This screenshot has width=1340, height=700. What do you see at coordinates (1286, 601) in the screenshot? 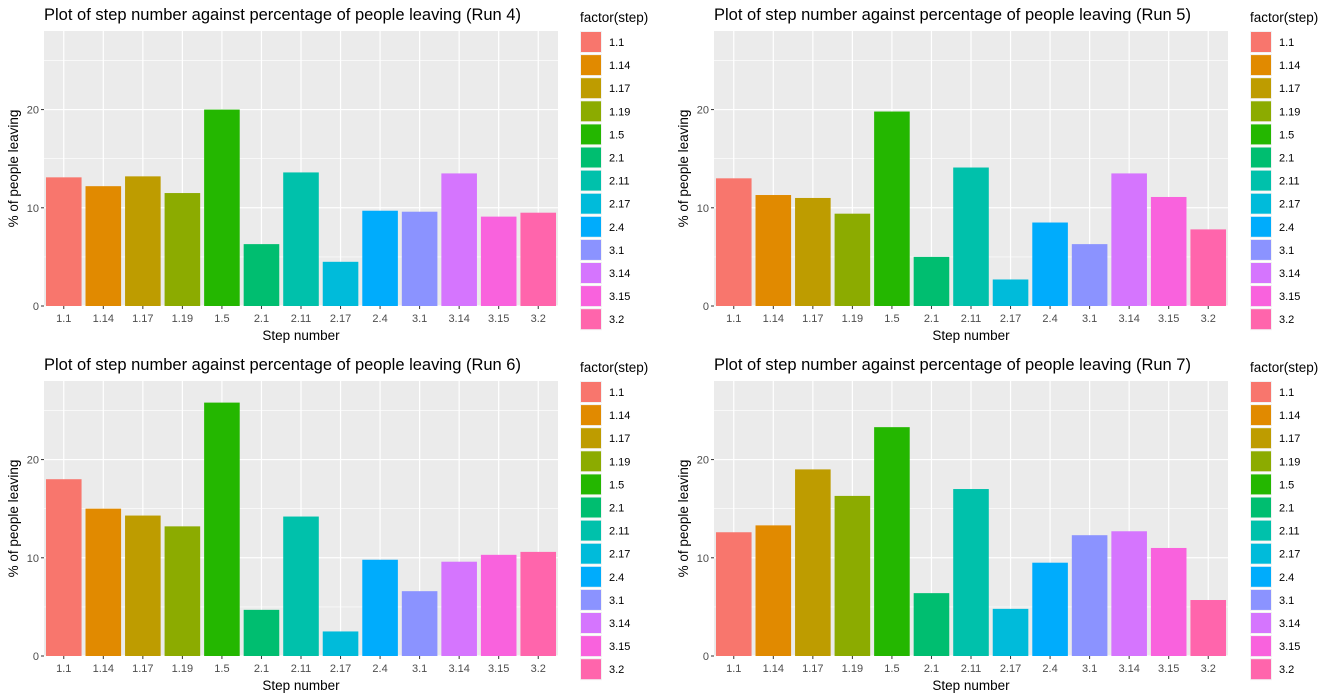
I see `legend-label: 3.1` at bounding box center [1286, 601].